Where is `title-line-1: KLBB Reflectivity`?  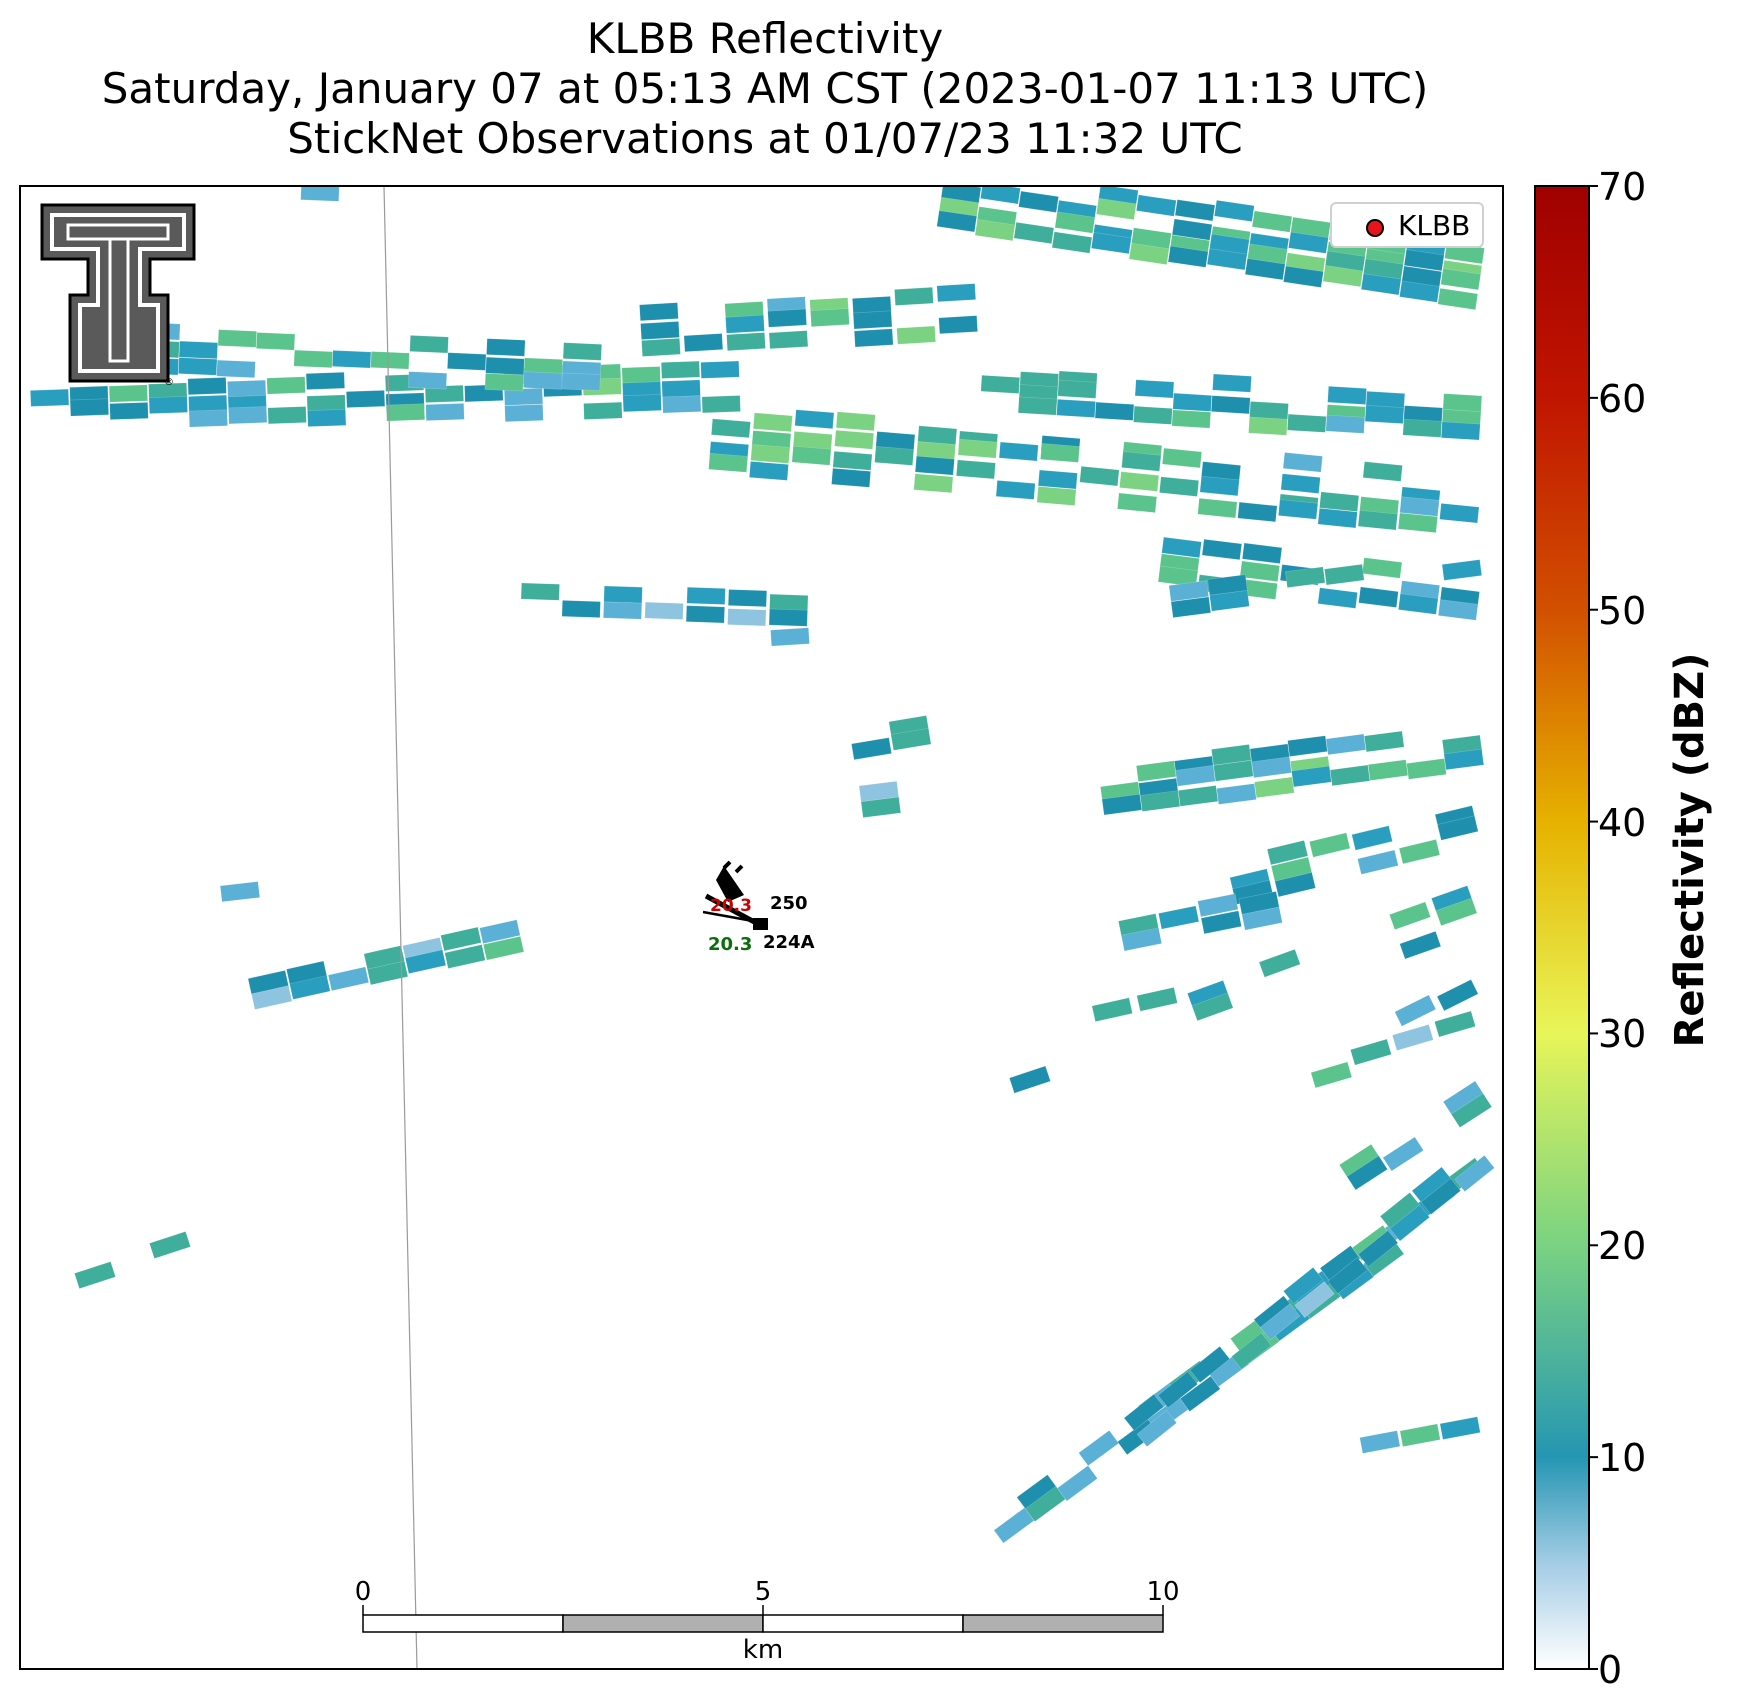 title-line-1: KLBB Reflectivity is located at coordinates (765, 38).